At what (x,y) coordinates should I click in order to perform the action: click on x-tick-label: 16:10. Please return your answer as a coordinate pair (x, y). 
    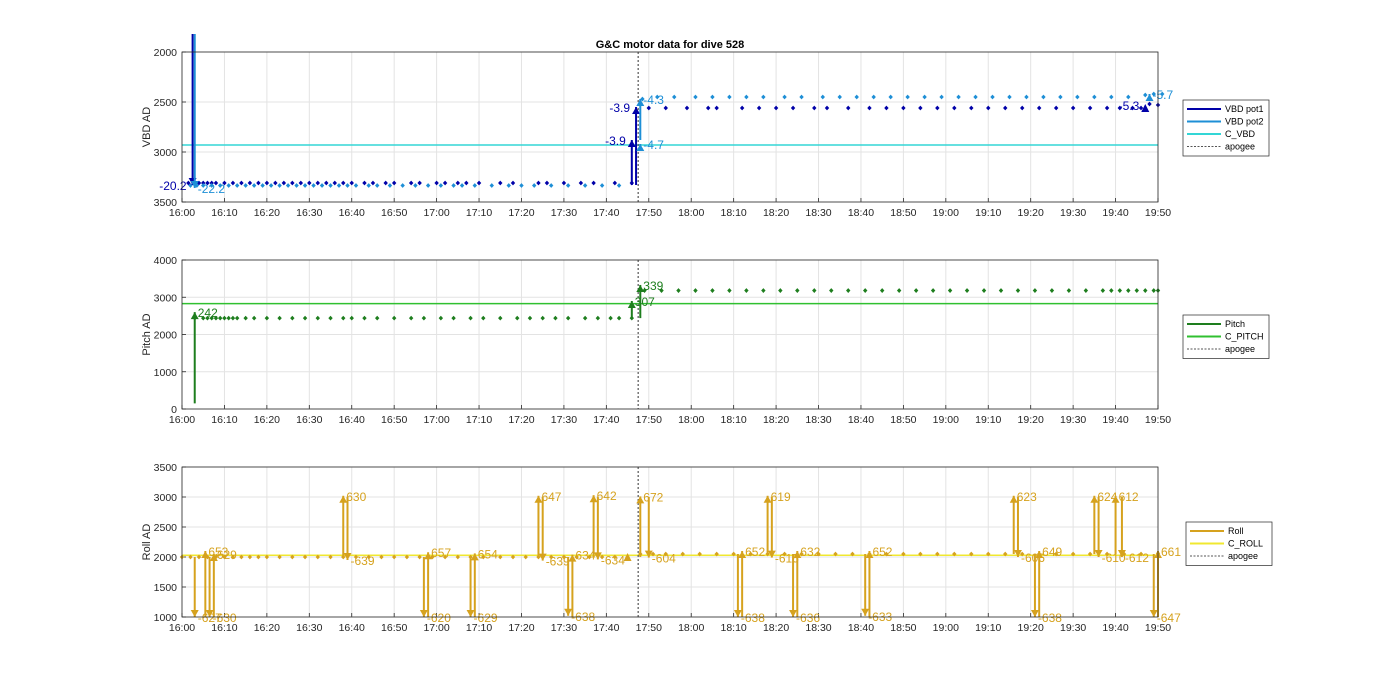
    Looking at the image, I should click on (224, 213).